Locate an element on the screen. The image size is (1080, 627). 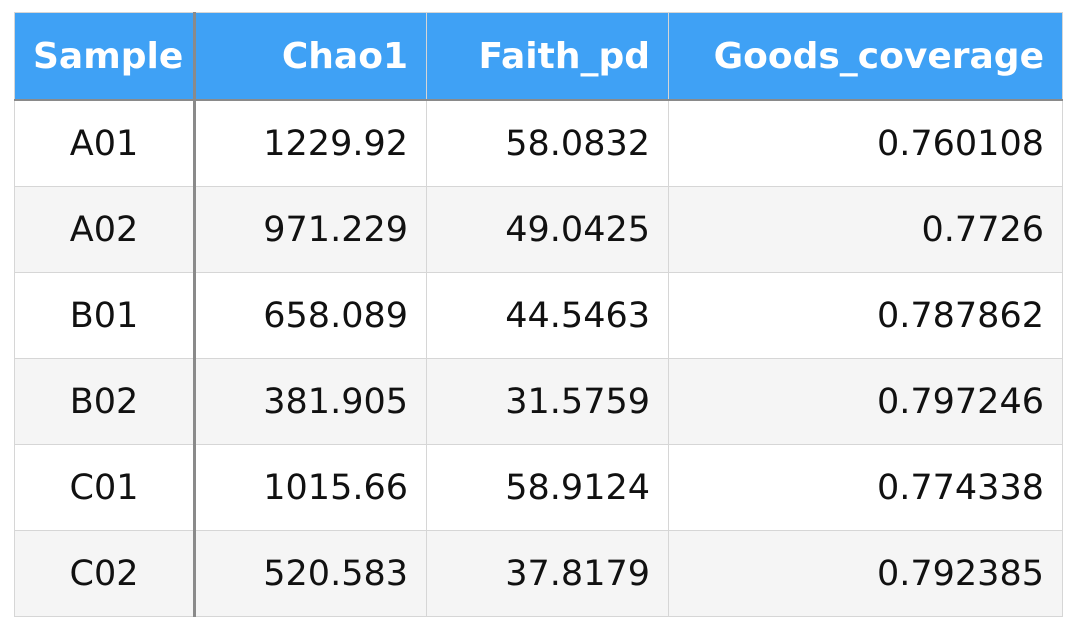
column-header-faith-pd: Faith_pd is located at coordinates (547, 56).